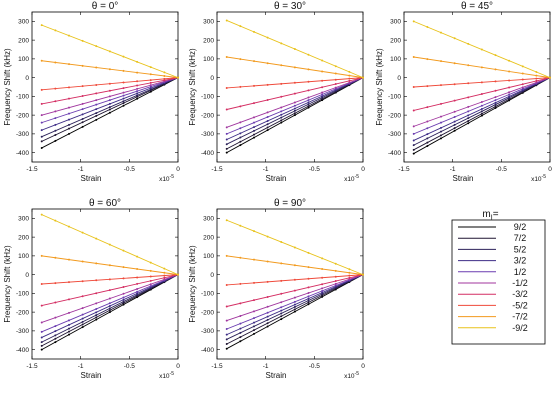 This screenshot has width=559, height=401. Describe the element at coordinates (520, 272) in the screenshot. I see `legend-label: 1/2` at that location.